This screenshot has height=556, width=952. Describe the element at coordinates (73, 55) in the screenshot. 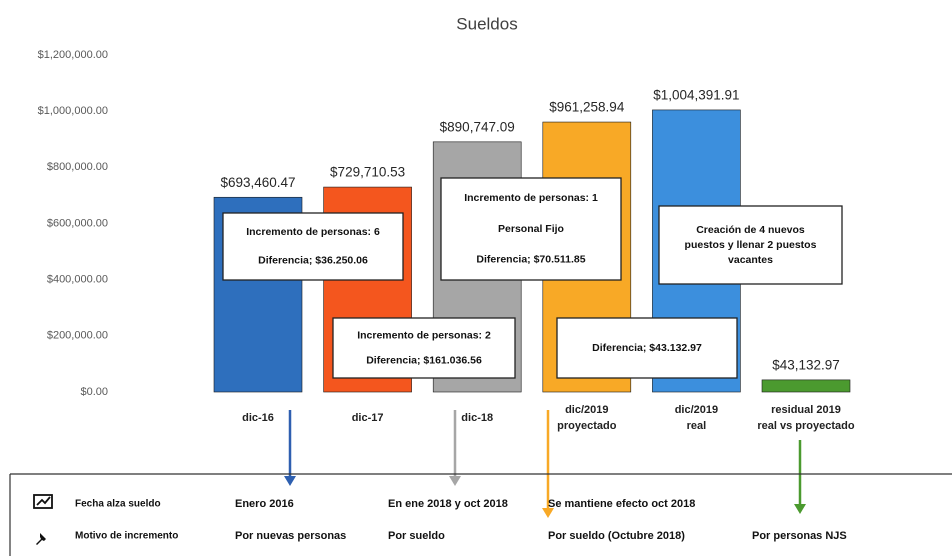

I see `y-tick-label: $1,200,000.00` at that location.